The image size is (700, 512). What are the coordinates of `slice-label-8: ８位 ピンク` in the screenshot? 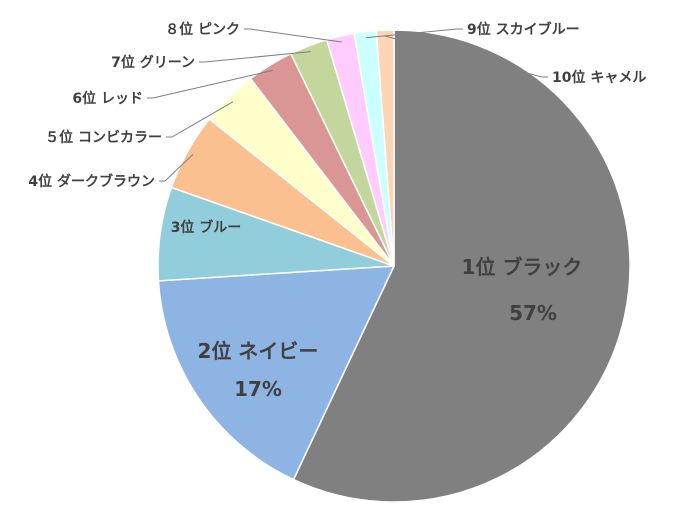 It's located at (202, 29).